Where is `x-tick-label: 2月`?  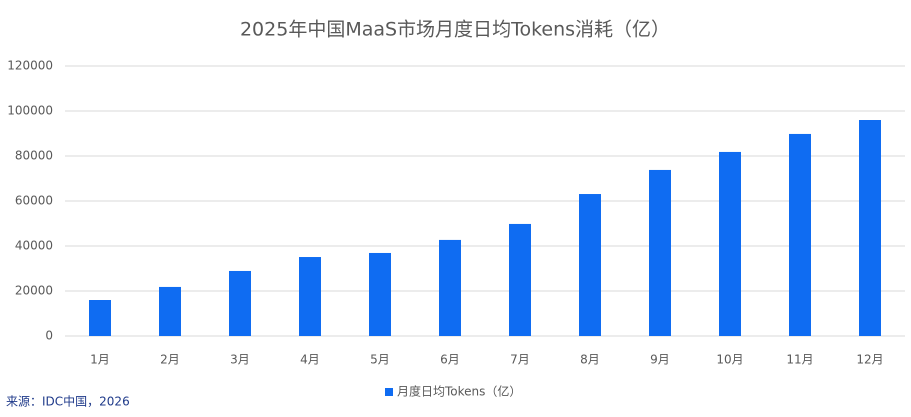
x-tick-label: 2月 is located at coordinates (170, 360).